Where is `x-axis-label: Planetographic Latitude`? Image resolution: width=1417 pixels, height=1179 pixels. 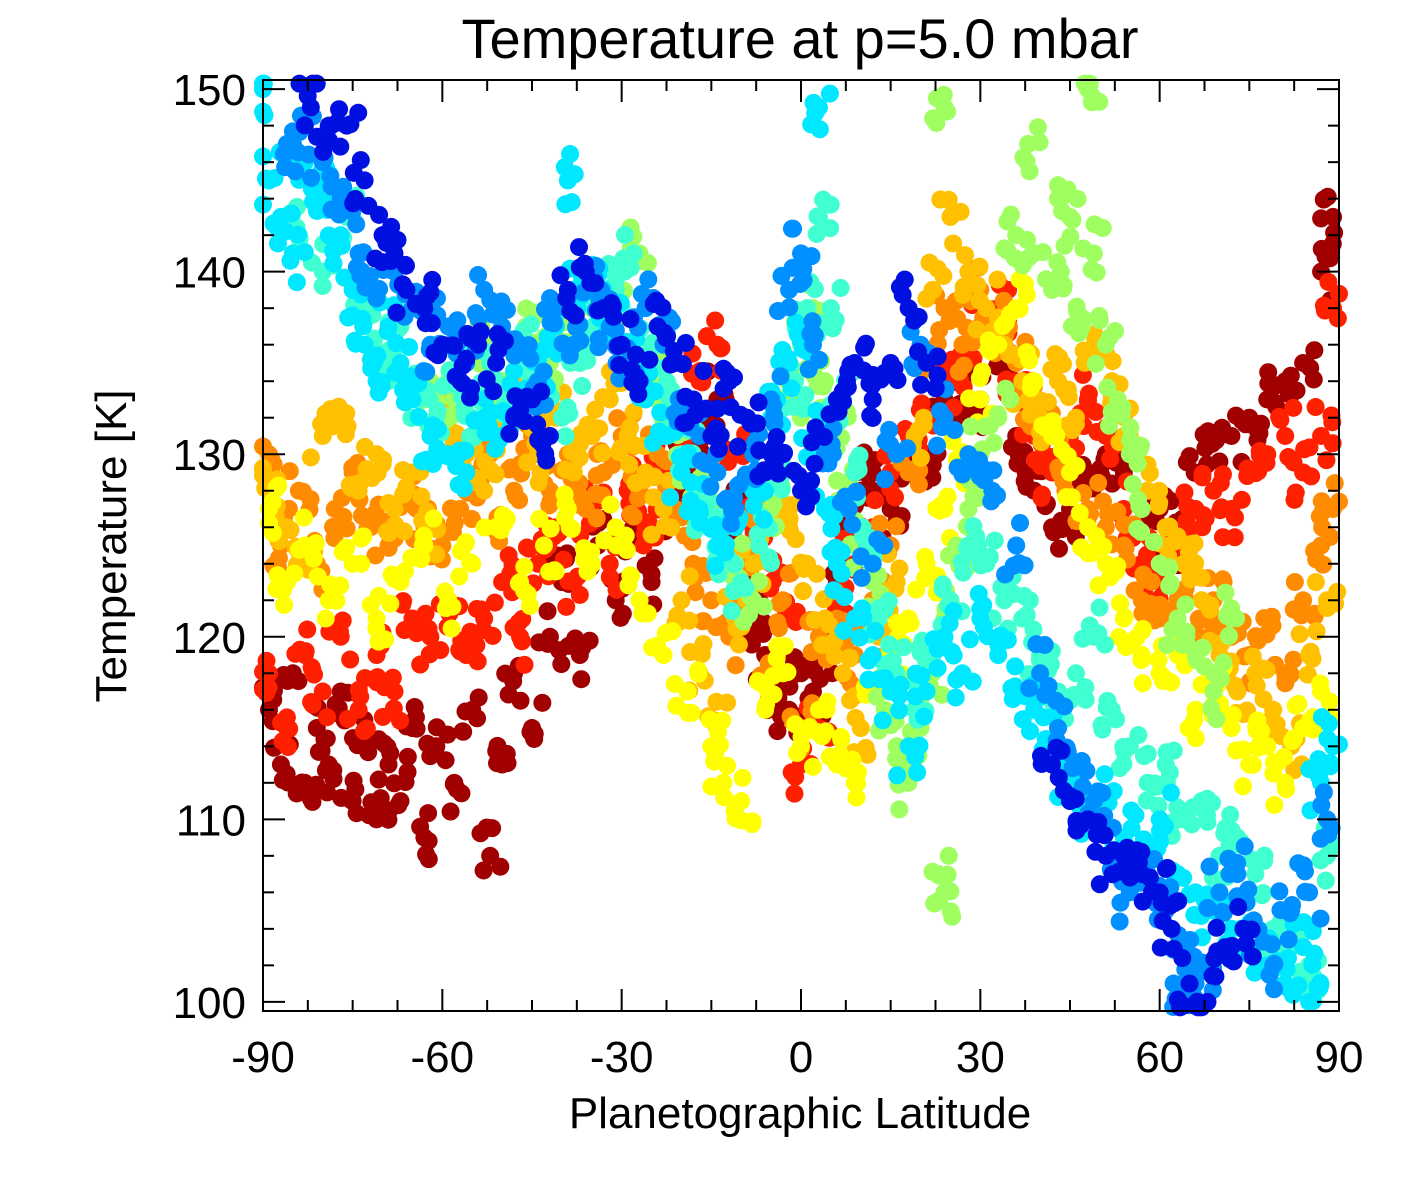 x-axis-label: Planetographic Latitude is located at coordinates (800, 1113).